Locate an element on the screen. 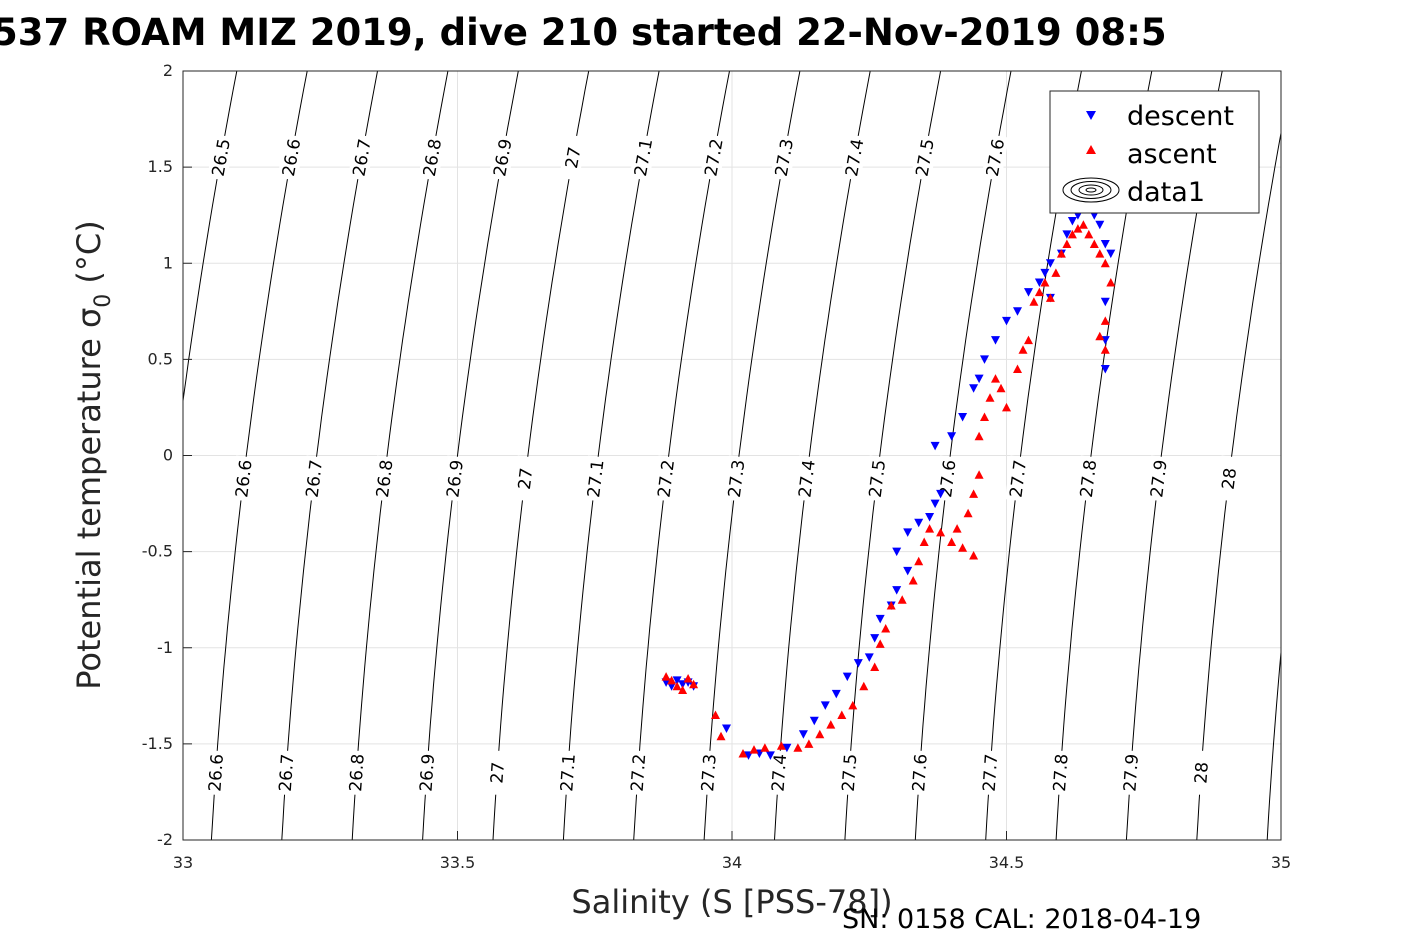 The image size is (1417, 945). legend-descent-label: descent is located at coordinates (1180, 116).